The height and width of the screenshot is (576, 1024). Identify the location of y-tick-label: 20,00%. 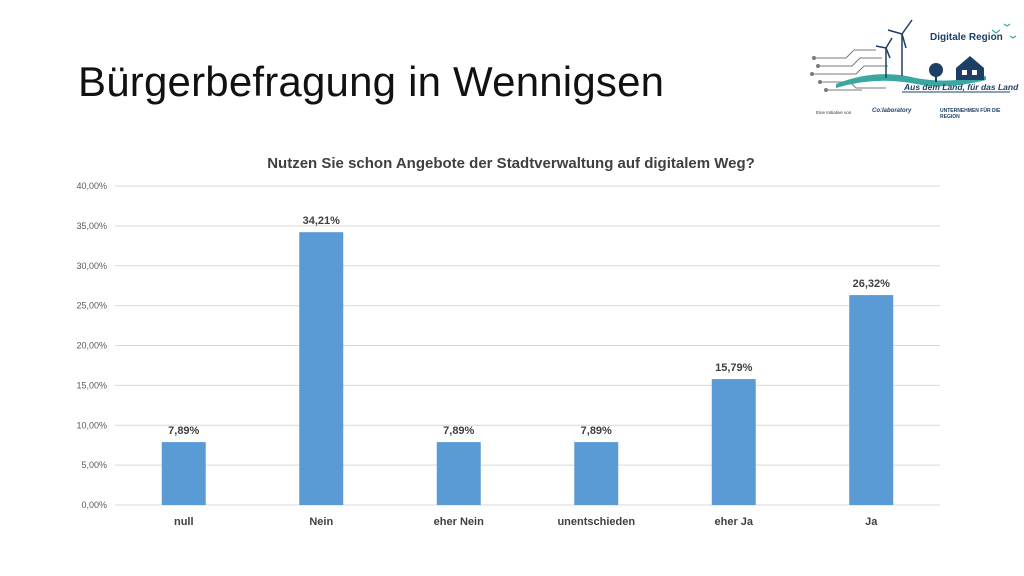
(91, 346).